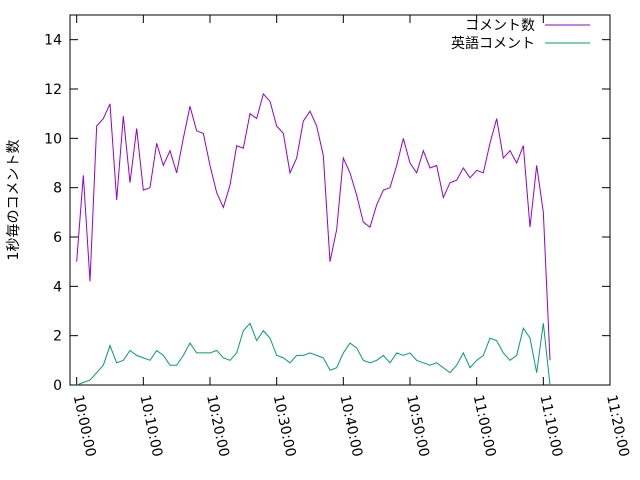 The width and height of the screenshot is (640, 480). What do you see at coordinates (84, 426) in the screenshot?
I see `x-tick-label: 10:00:00` at bounding box center [84, 426].